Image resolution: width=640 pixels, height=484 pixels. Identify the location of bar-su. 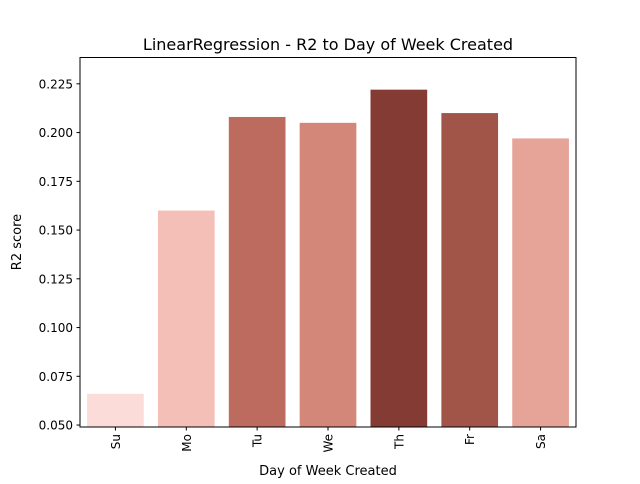
(115, 410).